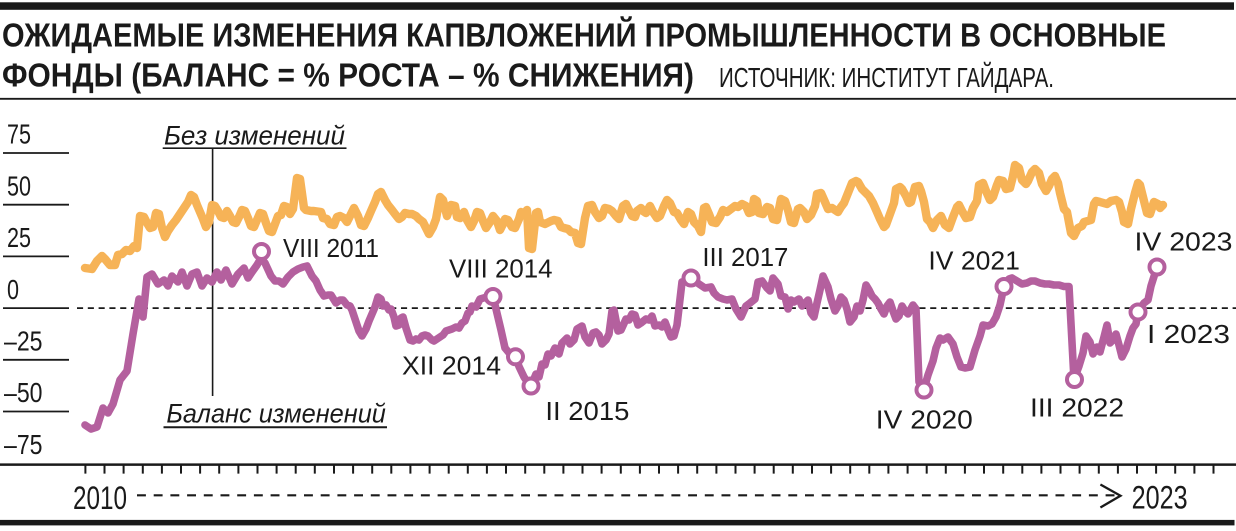 The image size is (1236, 531). I want to click on svg-text: ИСТОЧНИК: ИНСТИТУТ ГАЙДАРА., so click(886, 77).